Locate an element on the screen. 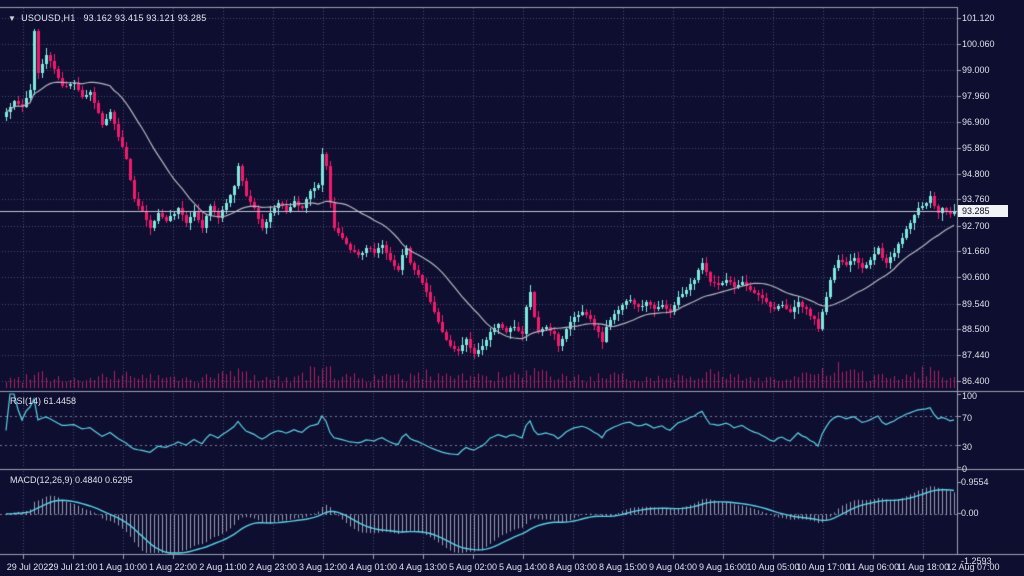 The height and width of the screenshot is (576, 1024). price-axis-label: 87.440 is located at coordinates (976, 355).